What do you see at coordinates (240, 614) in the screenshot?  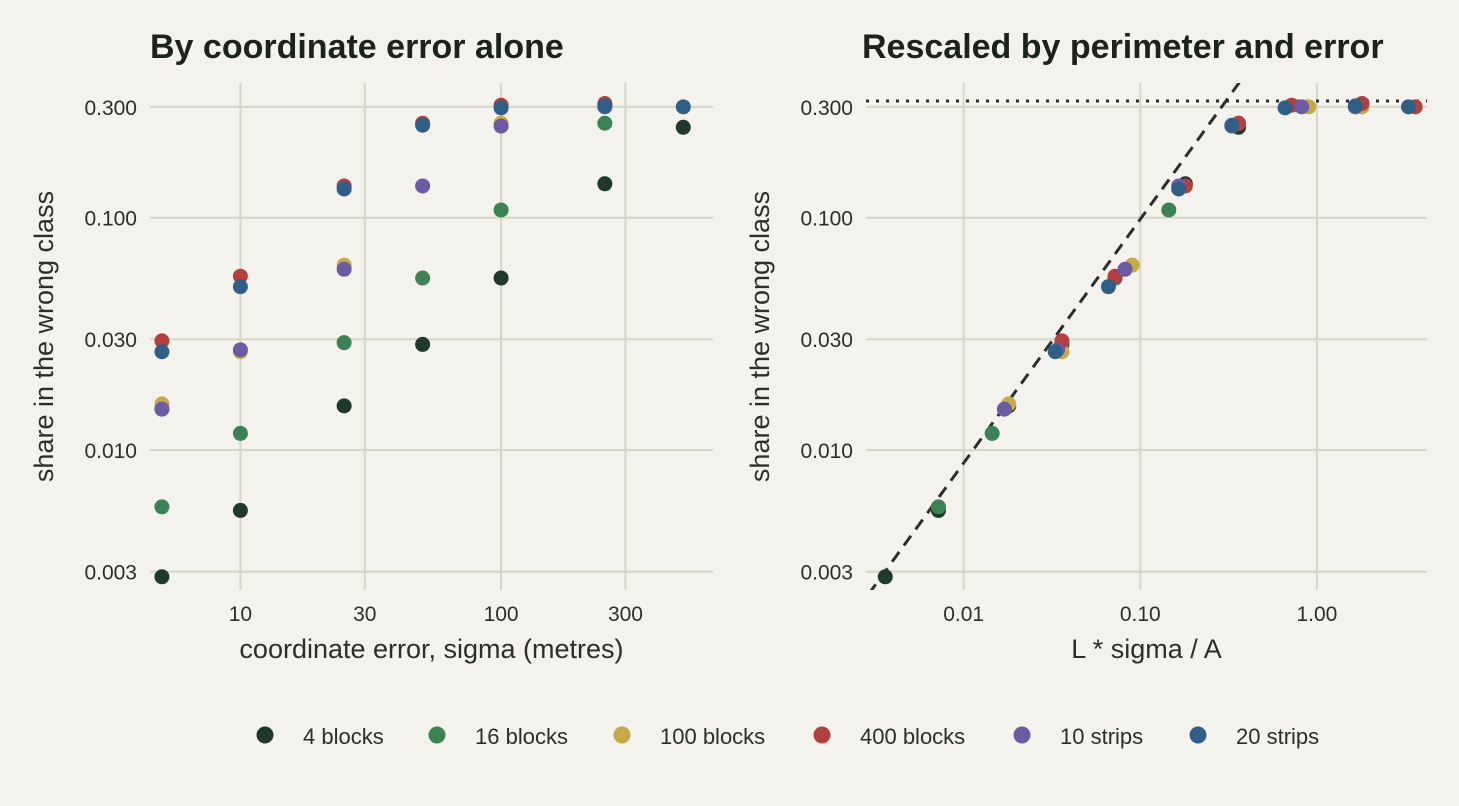 I see `x-tick-label: 10` at bounding box center [240, 614].